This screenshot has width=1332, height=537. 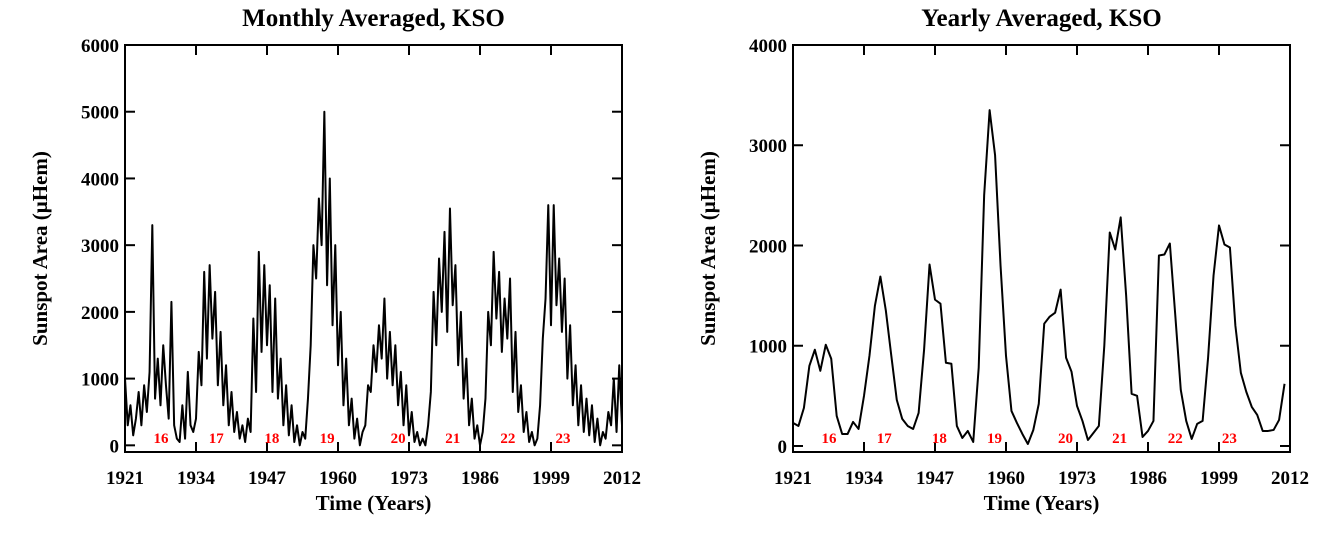 I want to click on y-tick-label: 6000, so click(x=100, y=46).